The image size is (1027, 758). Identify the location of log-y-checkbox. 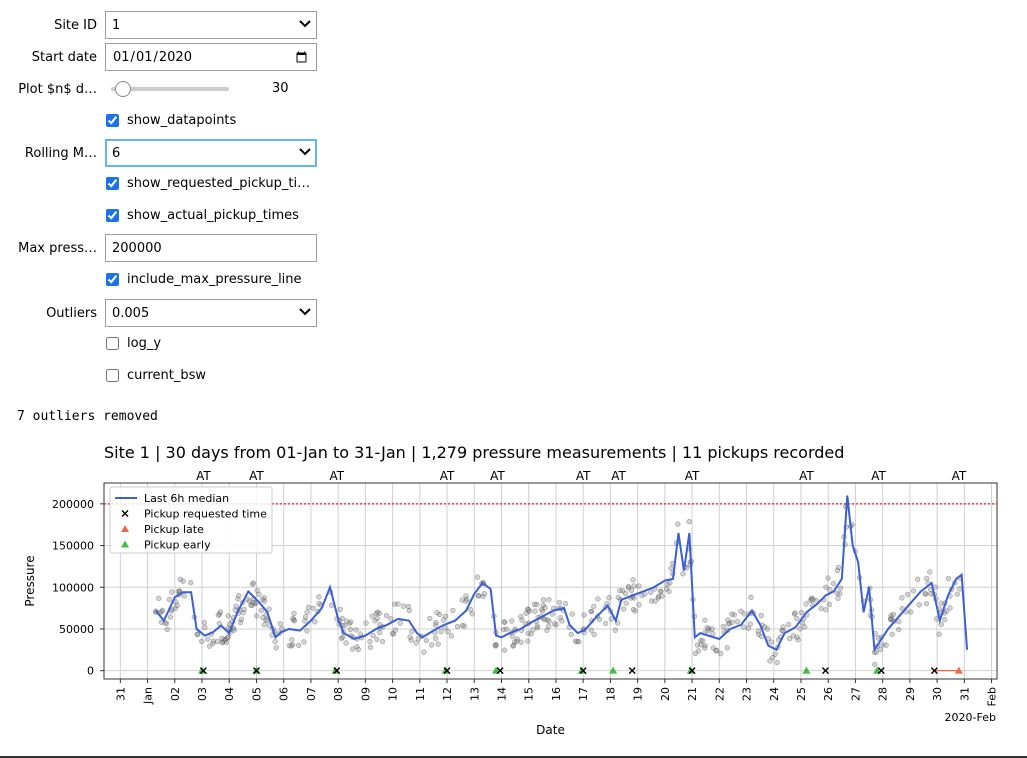
(112, 343).